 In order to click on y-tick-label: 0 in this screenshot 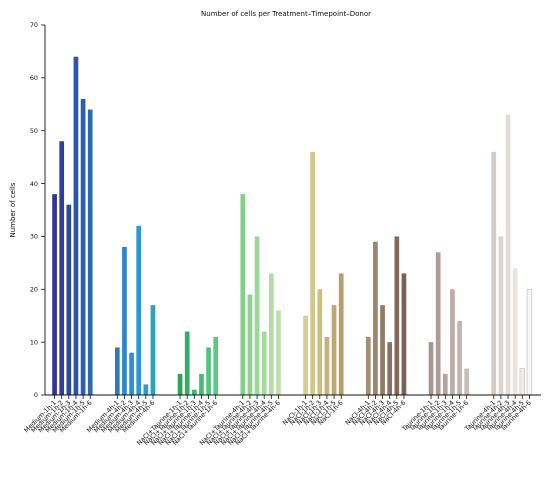, I will do `click(36, 395)`.